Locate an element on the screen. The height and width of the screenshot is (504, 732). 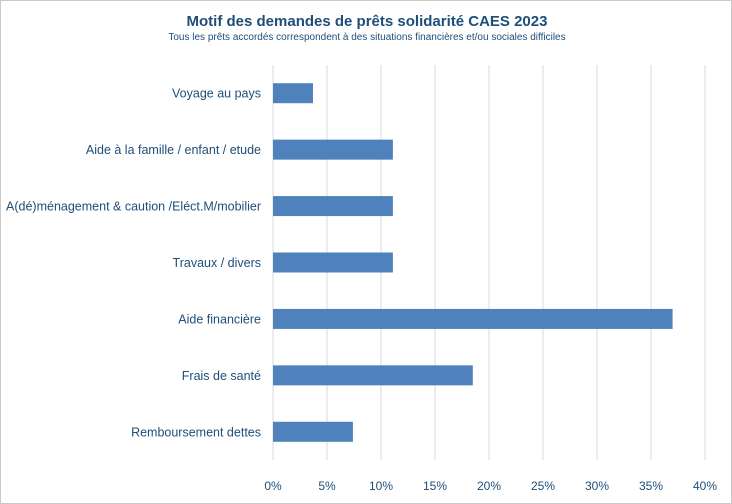
x-tick-label: 25% is located at coordinates (543, 486).